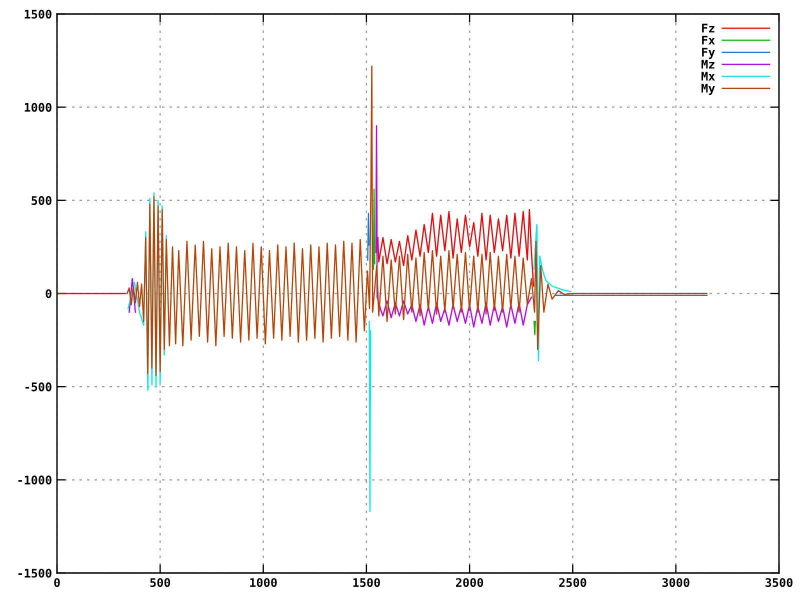 This screenshot has width=800, height=600. I want to click on x-tick-label: 1000, so click(263, 582).